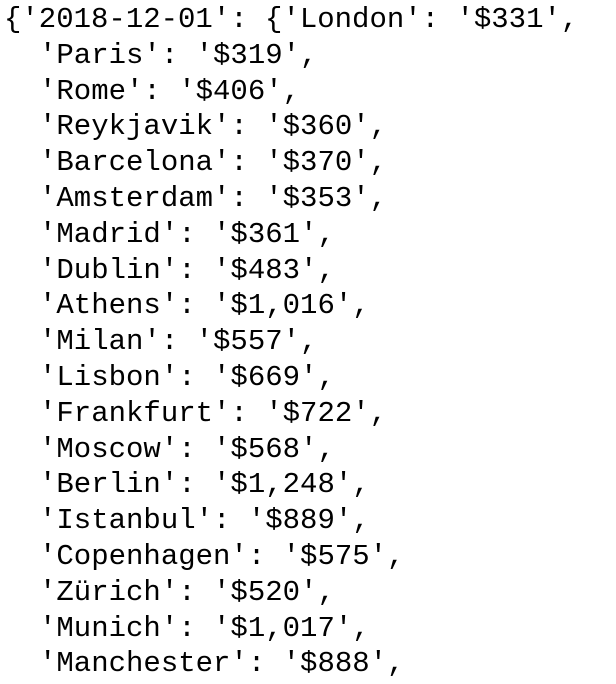 The height and width of the screenshot is (684, 616). Describe the element at coordinates (213, 127) in the screenshot. I see `output-line: 'Reykjavik': '$360',` at that location.